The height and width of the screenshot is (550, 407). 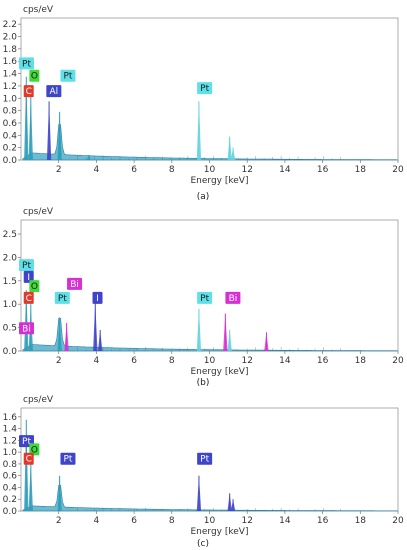 I want to click on y-tick-label: 1.2, so click(x=10, y=87).